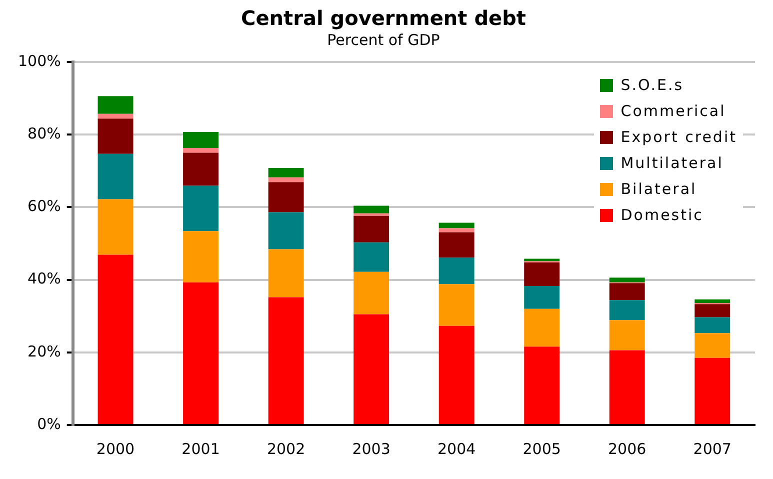  I want to click on y-tick-label: 20%, so click(44, 351).